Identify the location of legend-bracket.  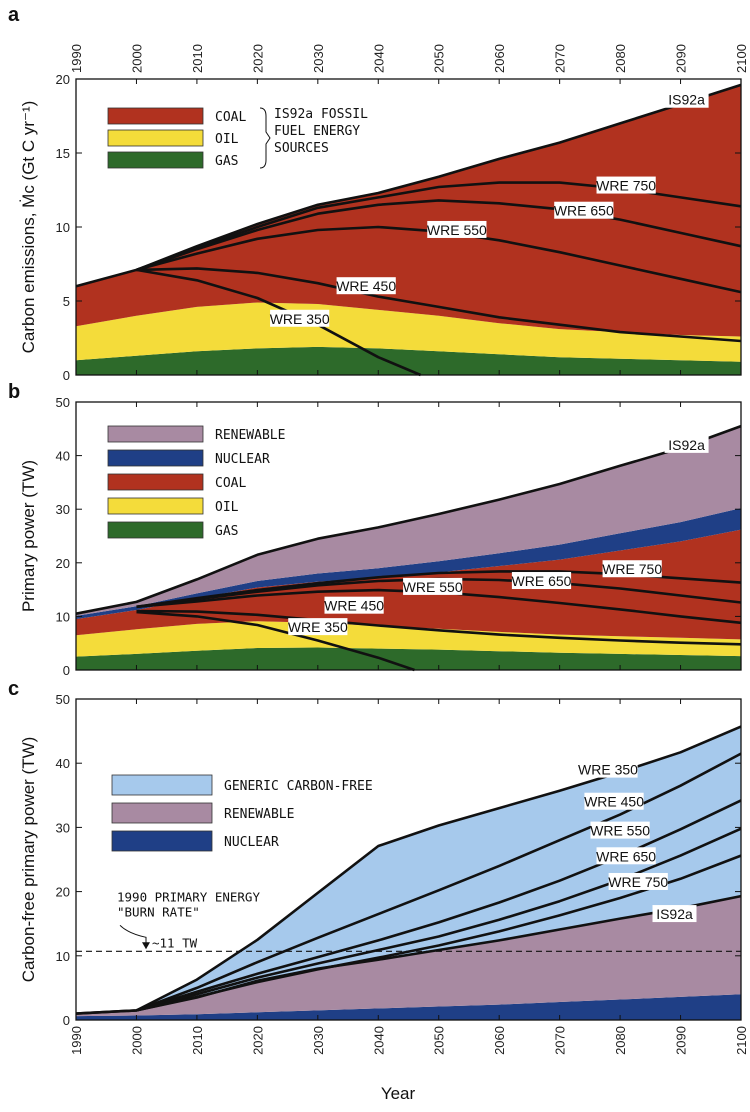
(265, 138).